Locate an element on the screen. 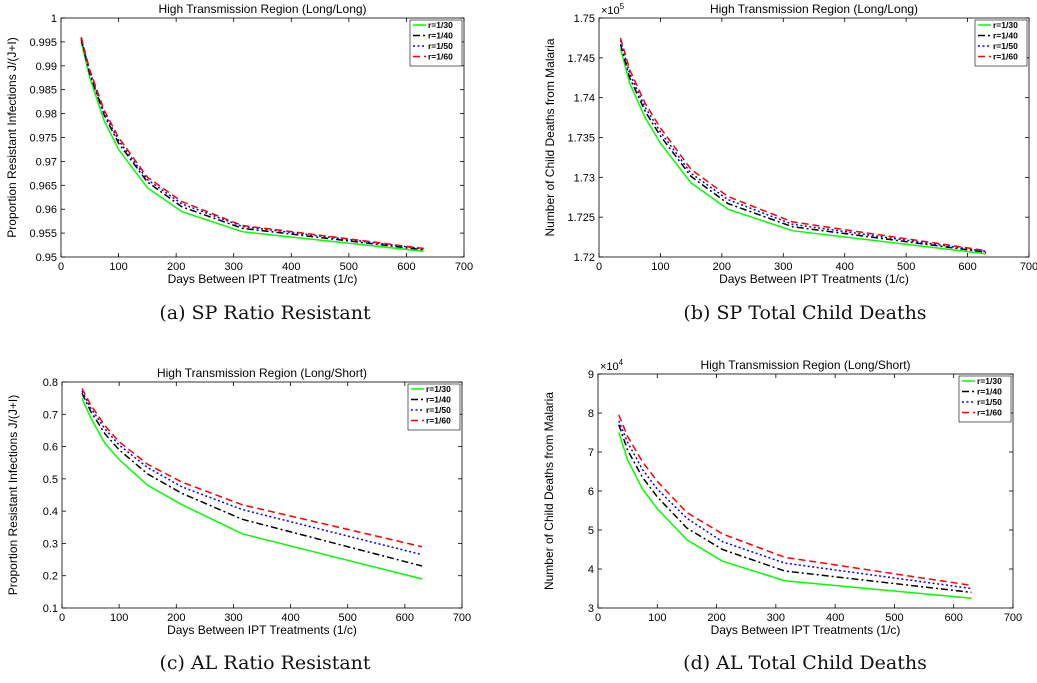 The height and width of the screenshot is (683, 1037). y-tick-label: 8 is located at coordinates (591, 414).